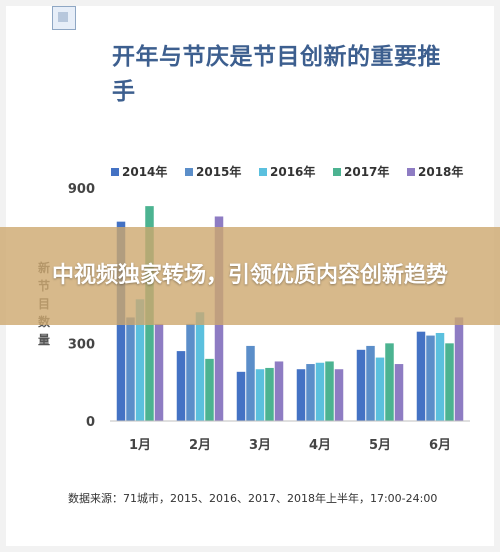 This screenshot has height=552, width=500. I want to click on x-tick-label-2: 3月, so click(260, 445).